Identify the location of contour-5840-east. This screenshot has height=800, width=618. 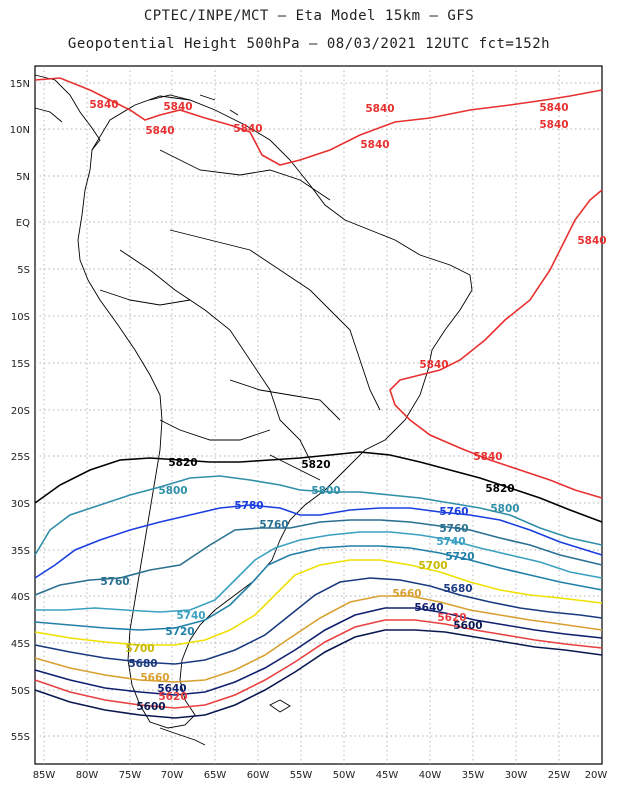
(496, 344).